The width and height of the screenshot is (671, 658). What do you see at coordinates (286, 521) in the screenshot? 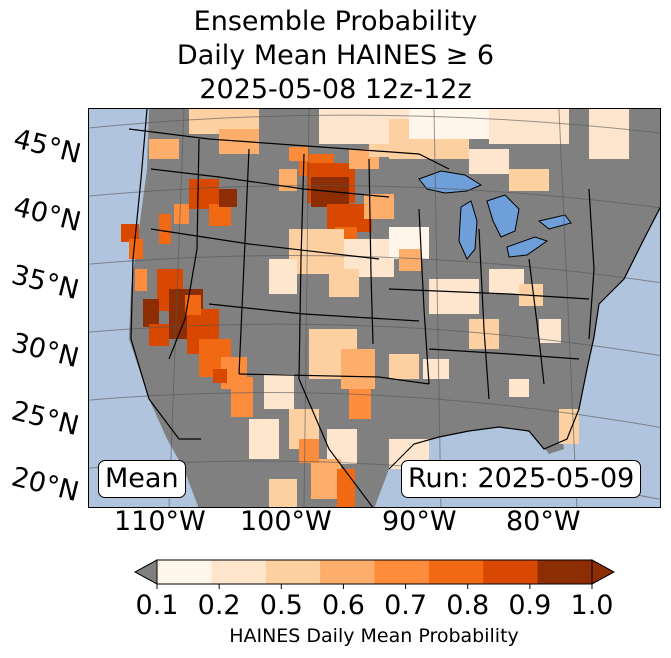
I see `lon-label-100: 100°W` at bounding box center [286, 521].